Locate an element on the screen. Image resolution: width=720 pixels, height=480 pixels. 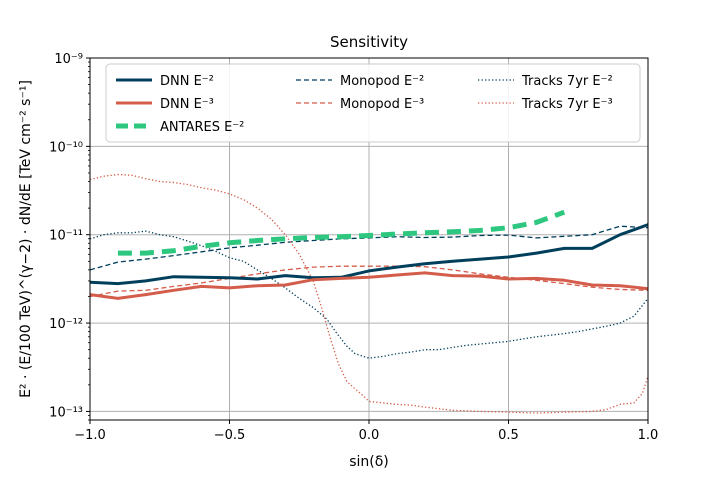
y-tick-label: 10⁻¹¹ is located at coordinates (66, 236).